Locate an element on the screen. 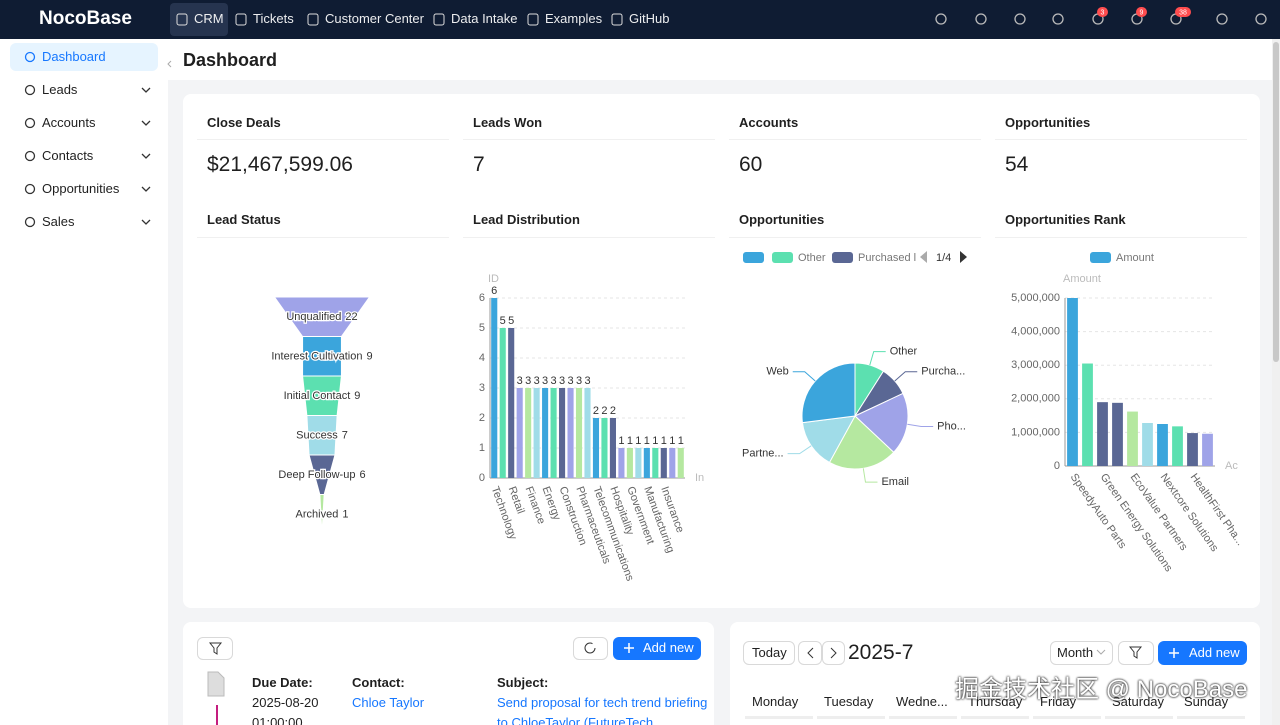  brand: NocoBase is located at coordinates (85, 18).